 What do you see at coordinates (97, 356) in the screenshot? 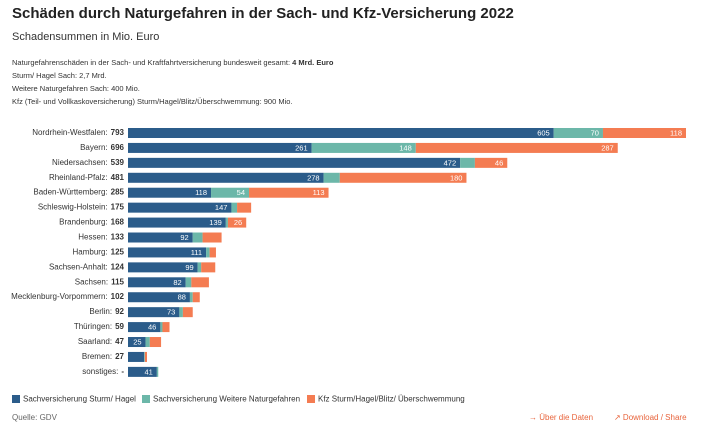
I see `category-name: Bremen:` at bounding box center [97, 356].